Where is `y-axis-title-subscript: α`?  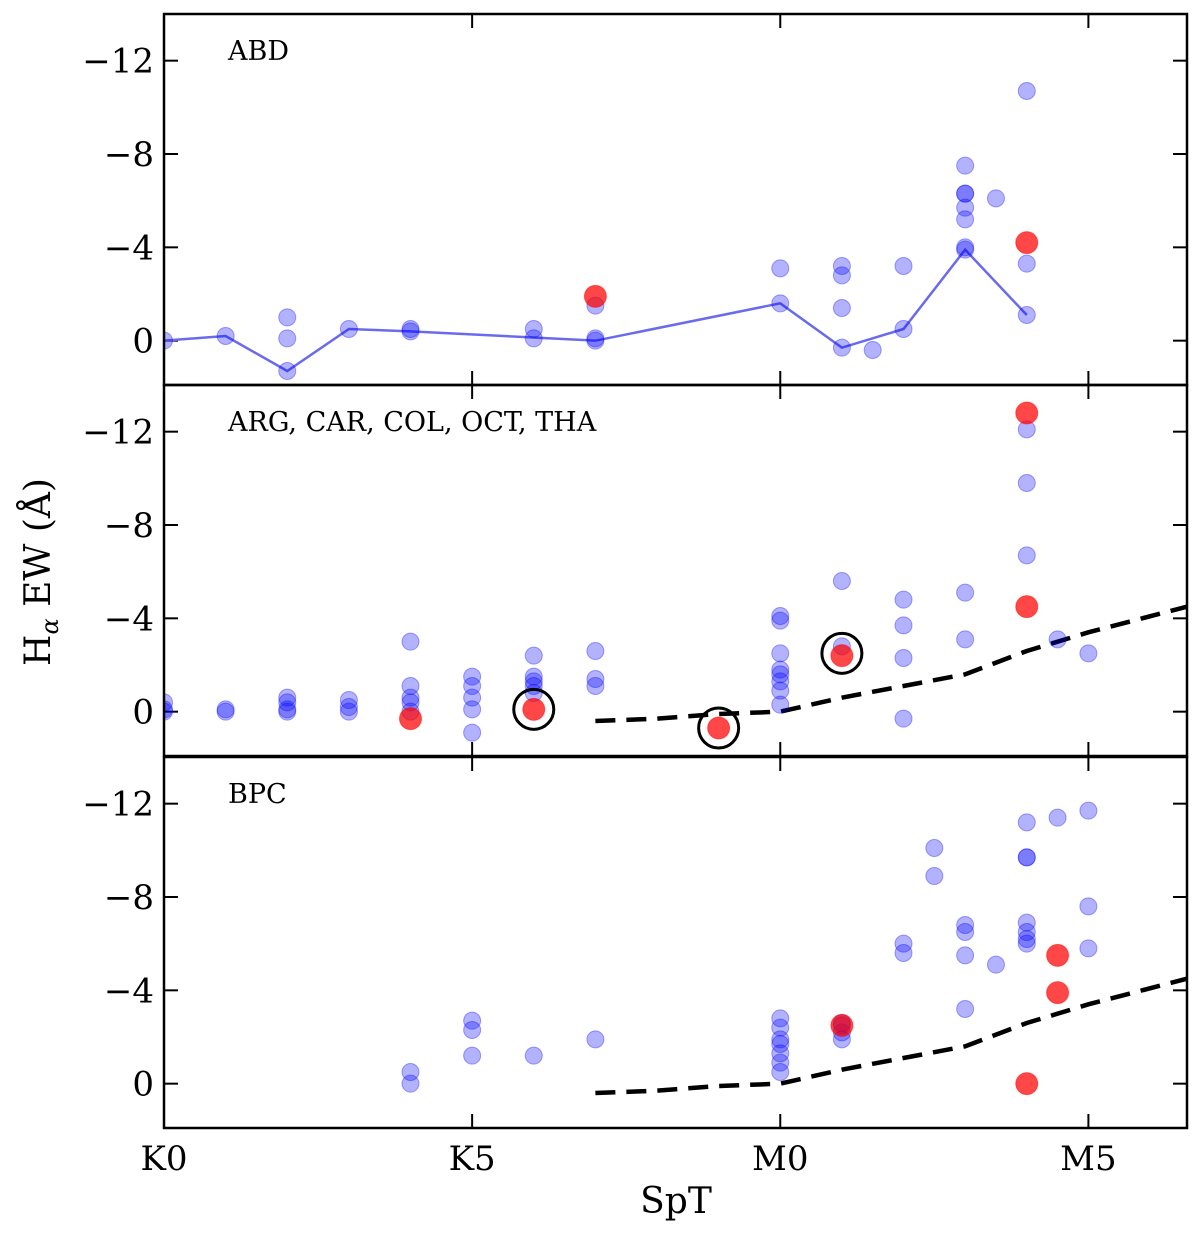 y-axis-title-subscript: α is located at coordinates (50, 626).